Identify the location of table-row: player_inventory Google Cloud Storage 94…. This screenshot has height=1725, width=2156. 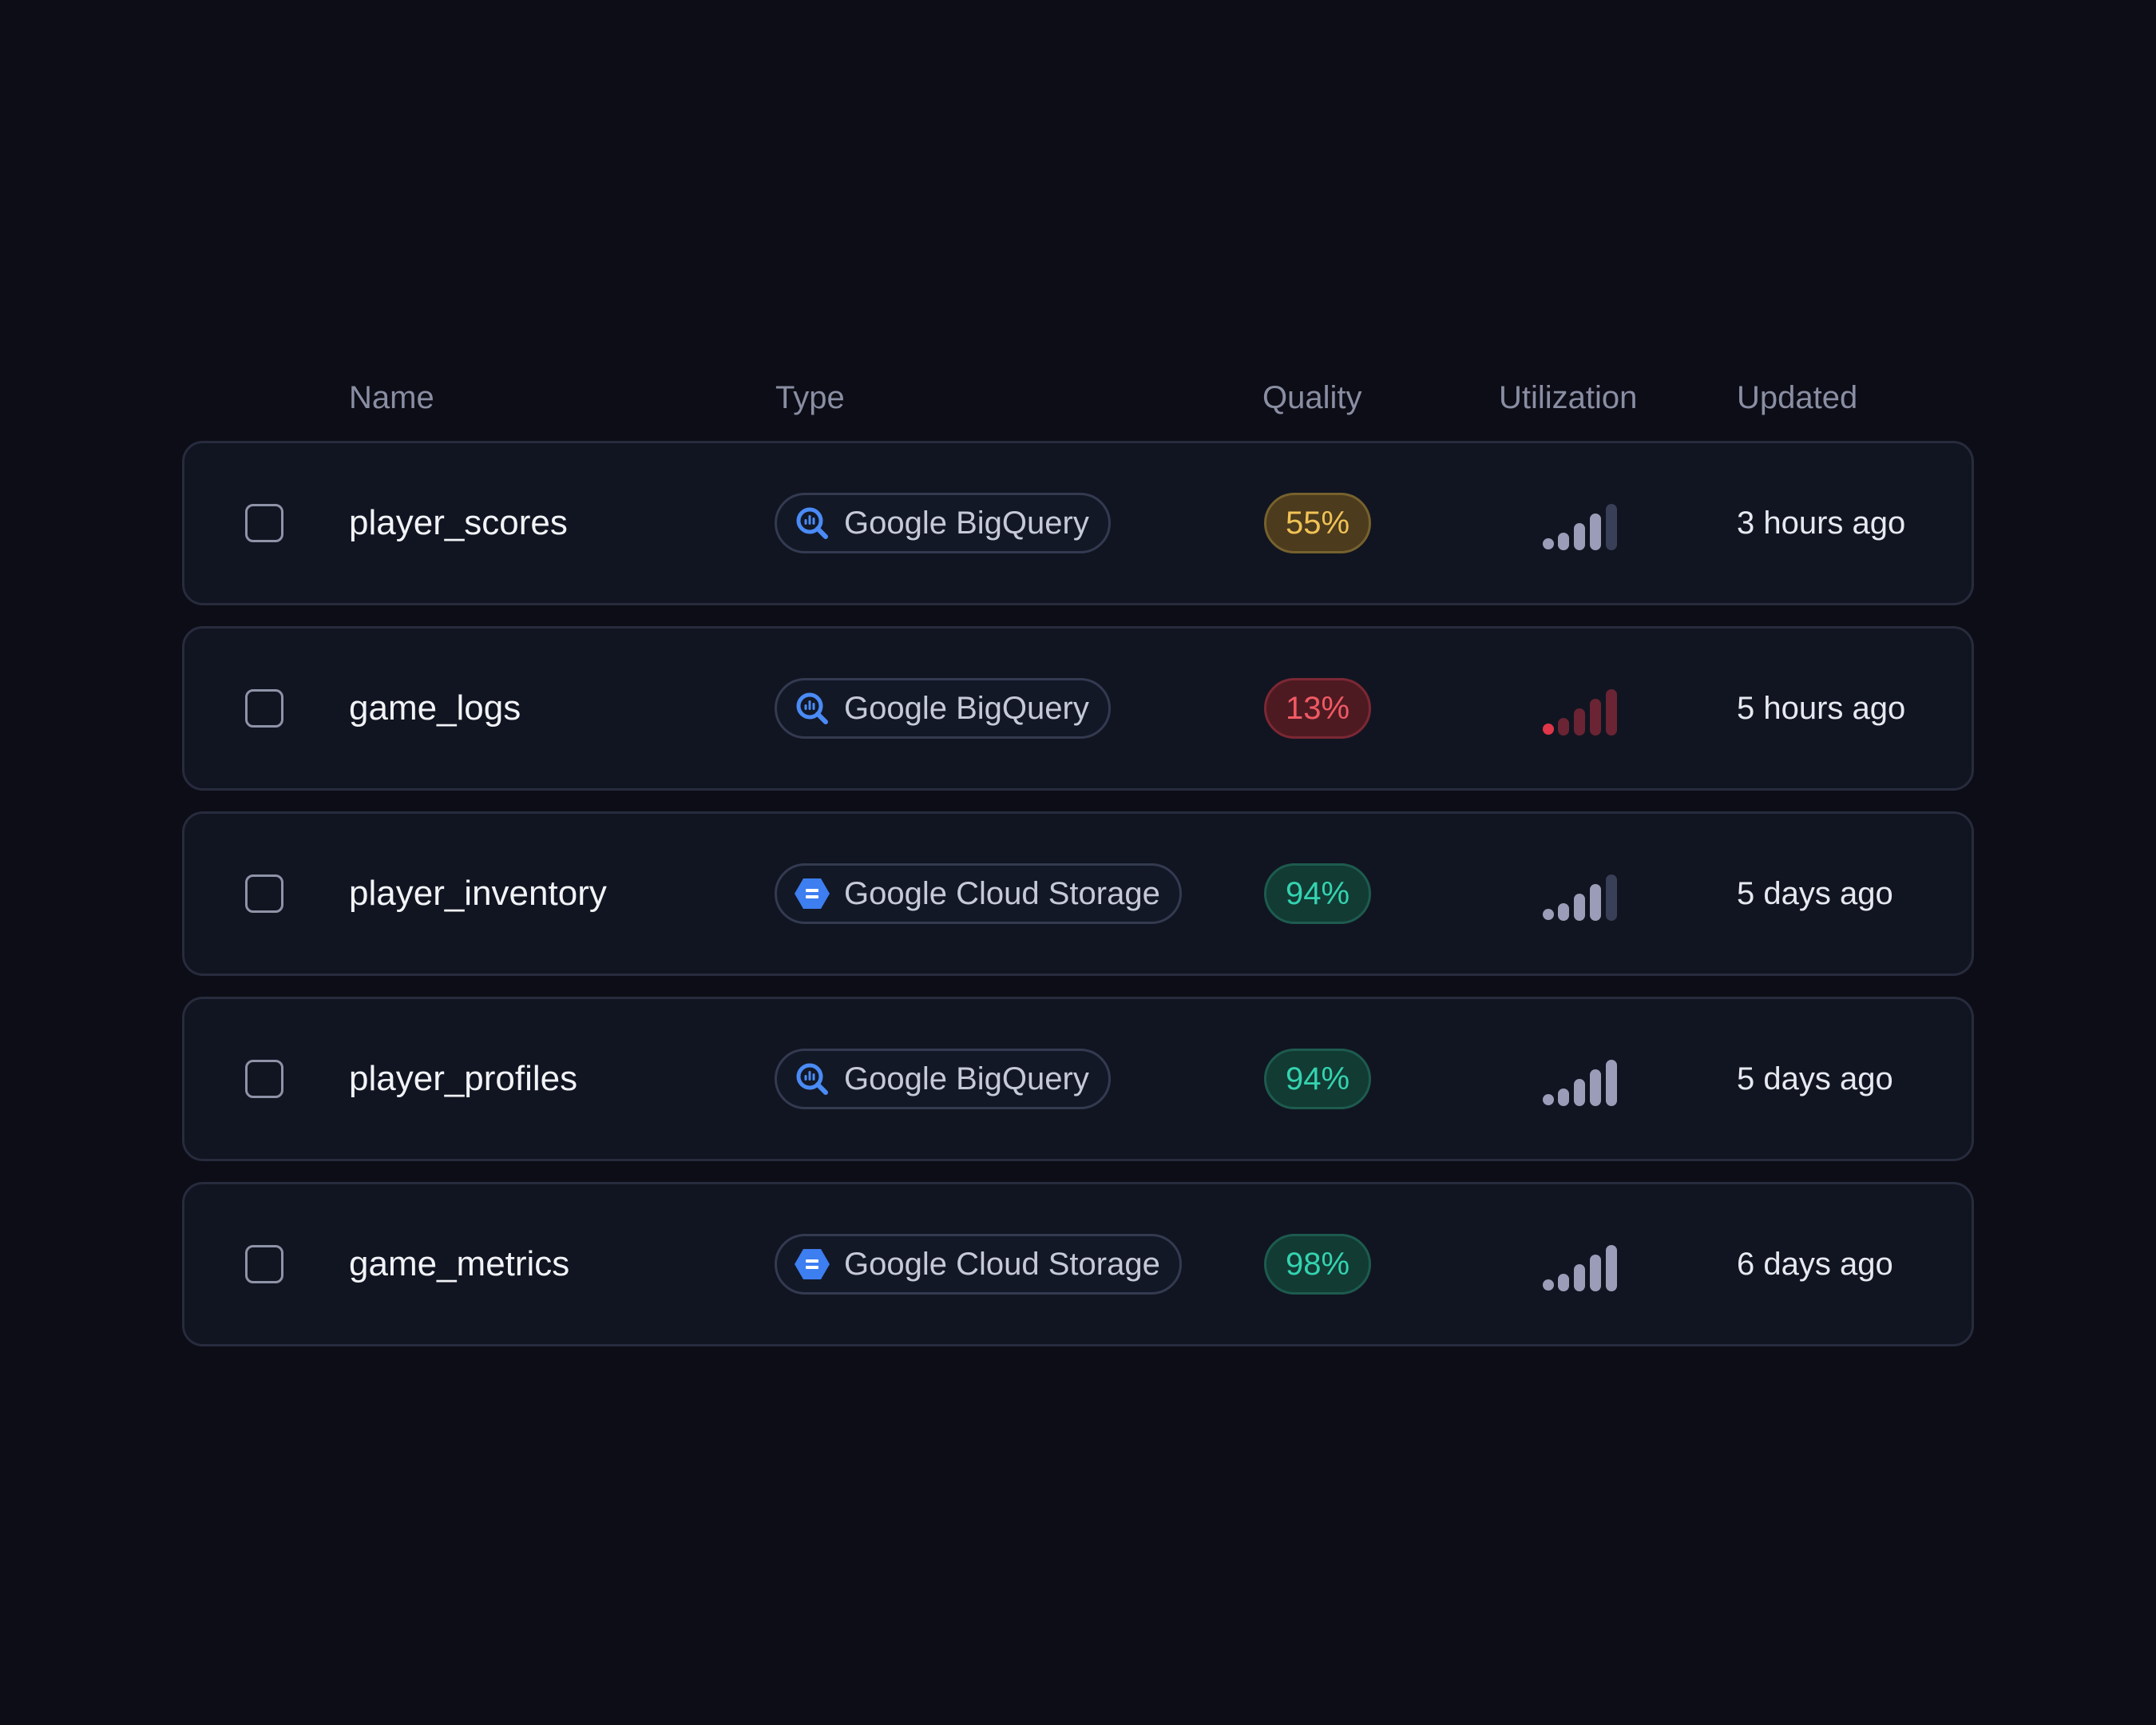
(1078, 894).